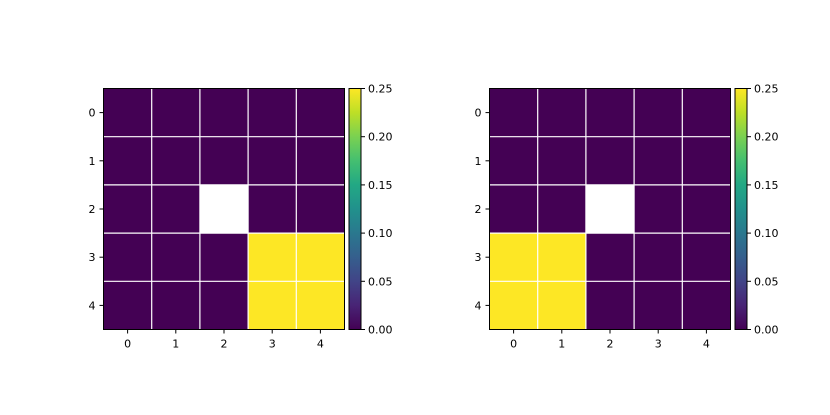 The height and width of the screenshot is (415, 830). What do you see at coordinates (513, 160) in the screenshot?
I see `heatmap-cell-right-r1-c0` at bounding box center [513, 160].